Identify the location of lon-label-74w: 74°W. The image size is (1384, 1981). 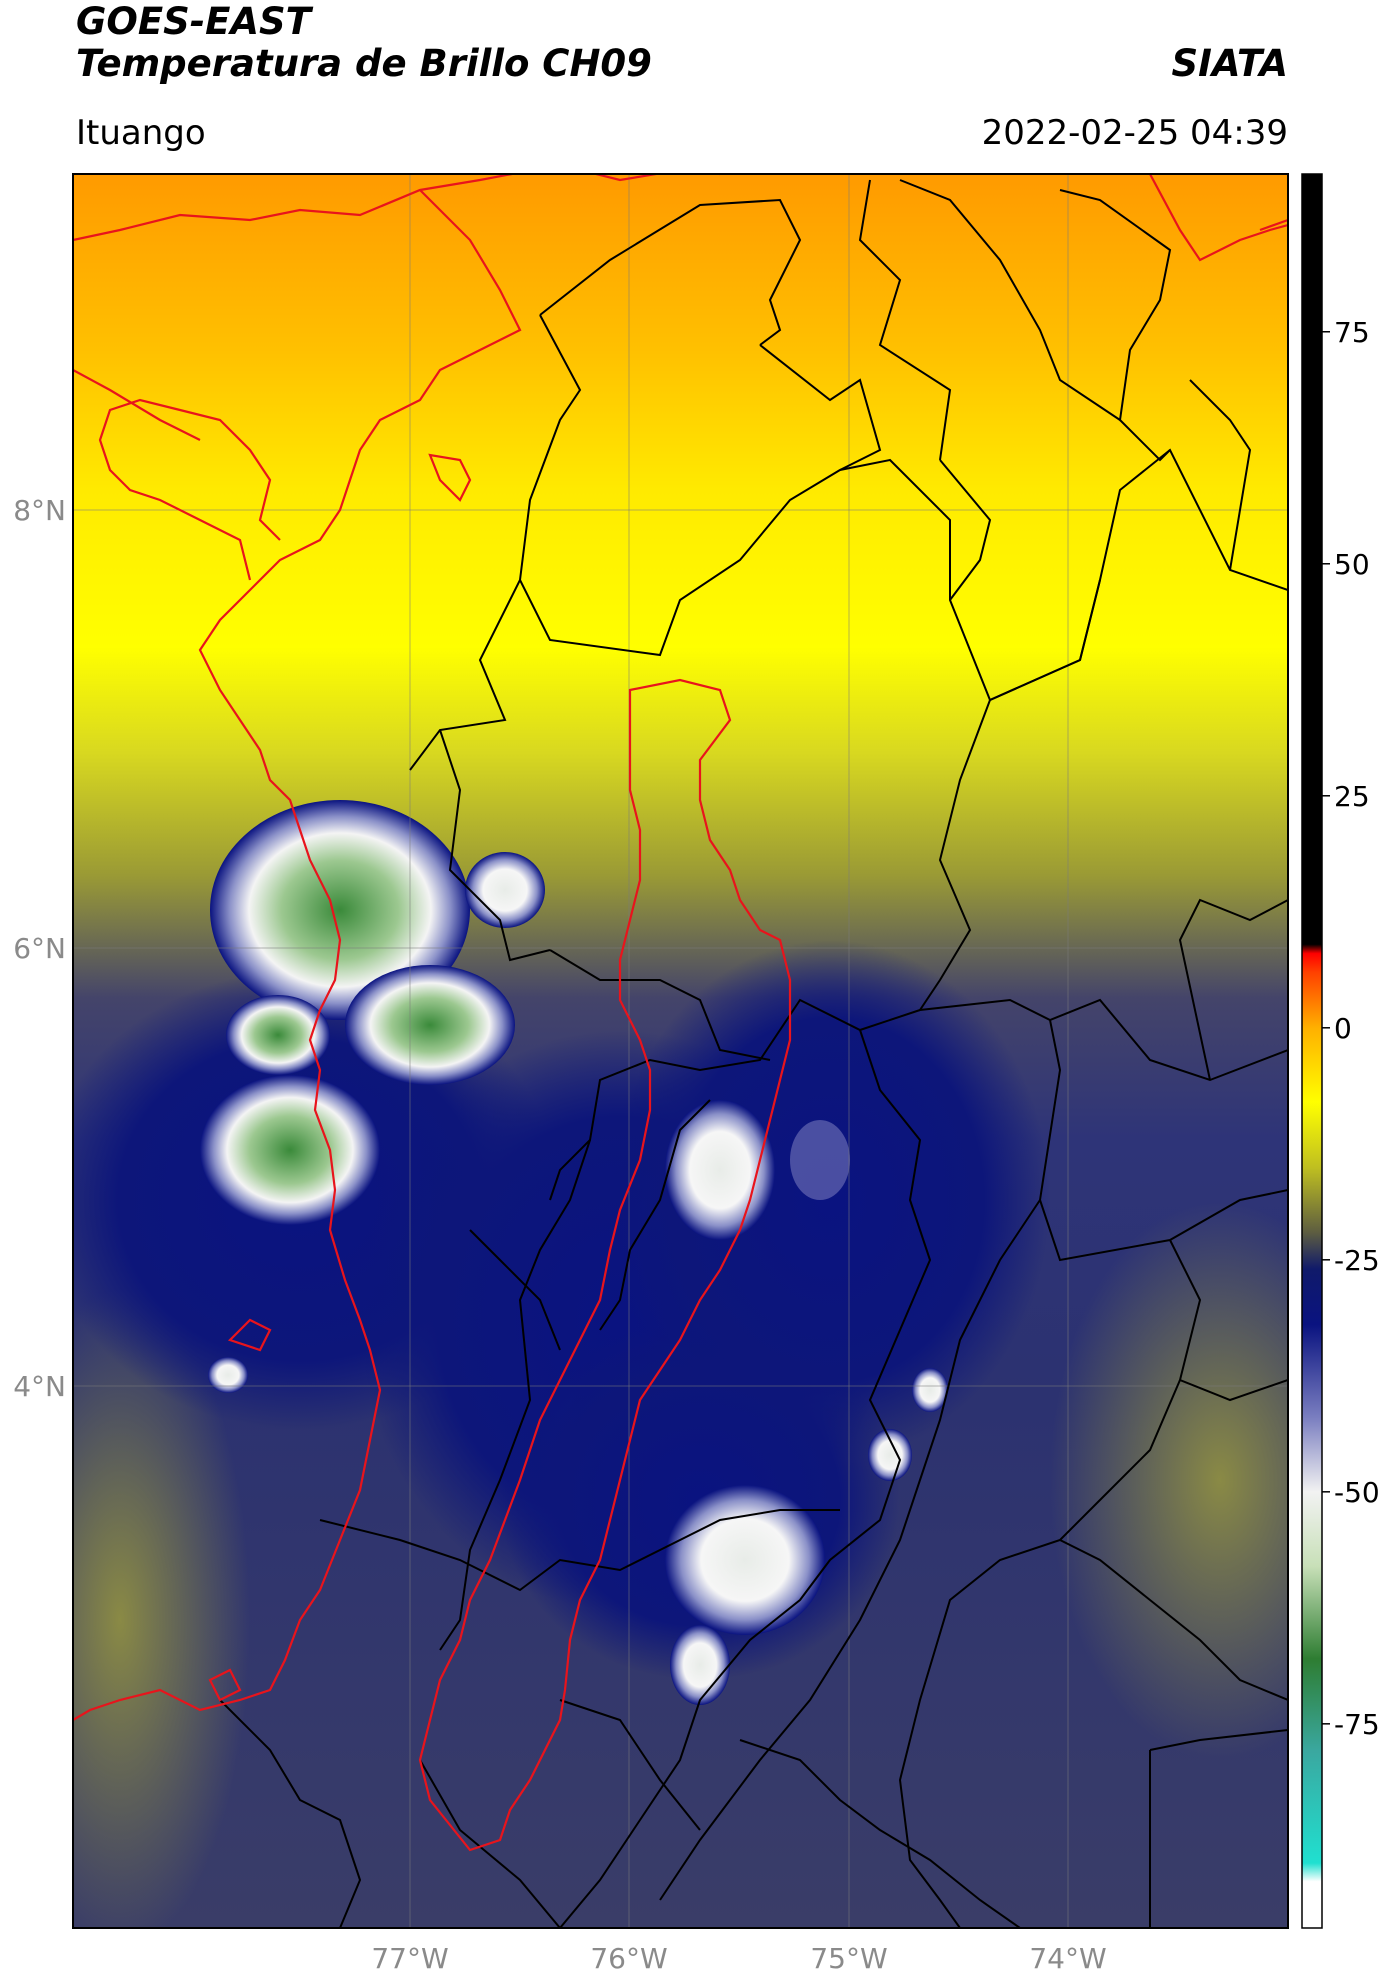
(1067, 1958).